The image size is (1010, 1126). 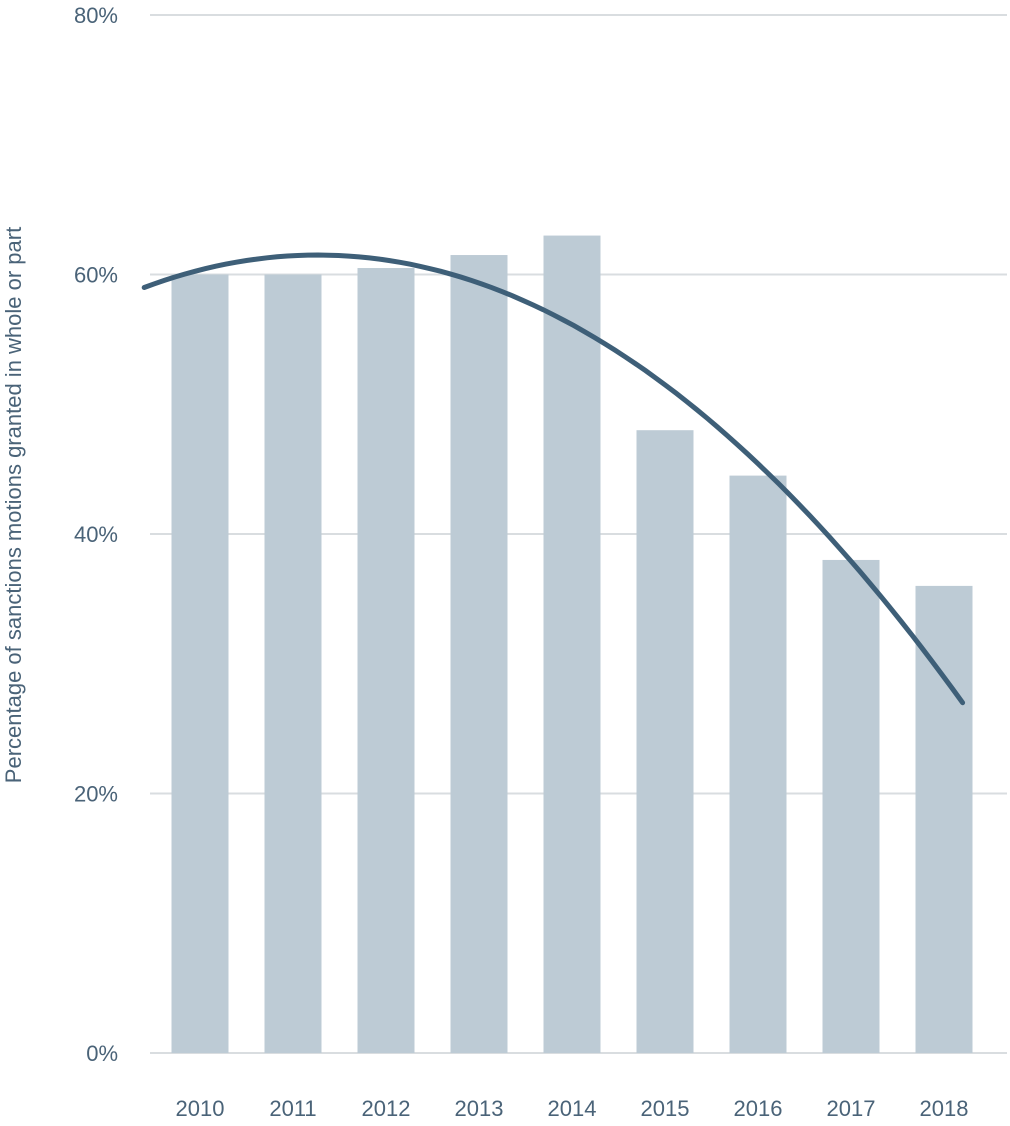 I want to click on y-tick-label: 60%, so click(x=96, y=275).